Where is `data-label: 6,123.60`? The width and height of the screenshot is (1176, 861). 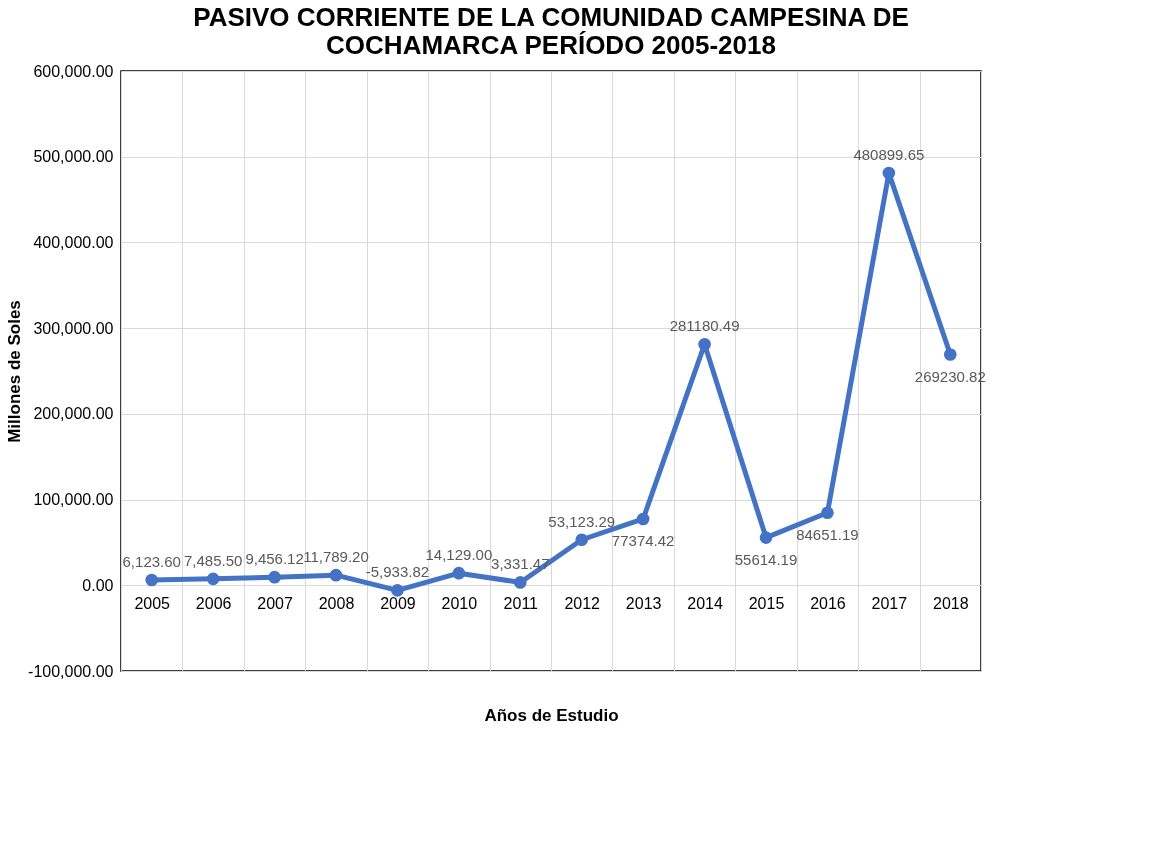
data-label: 6,123.60 is located at coordinates (151, 562).